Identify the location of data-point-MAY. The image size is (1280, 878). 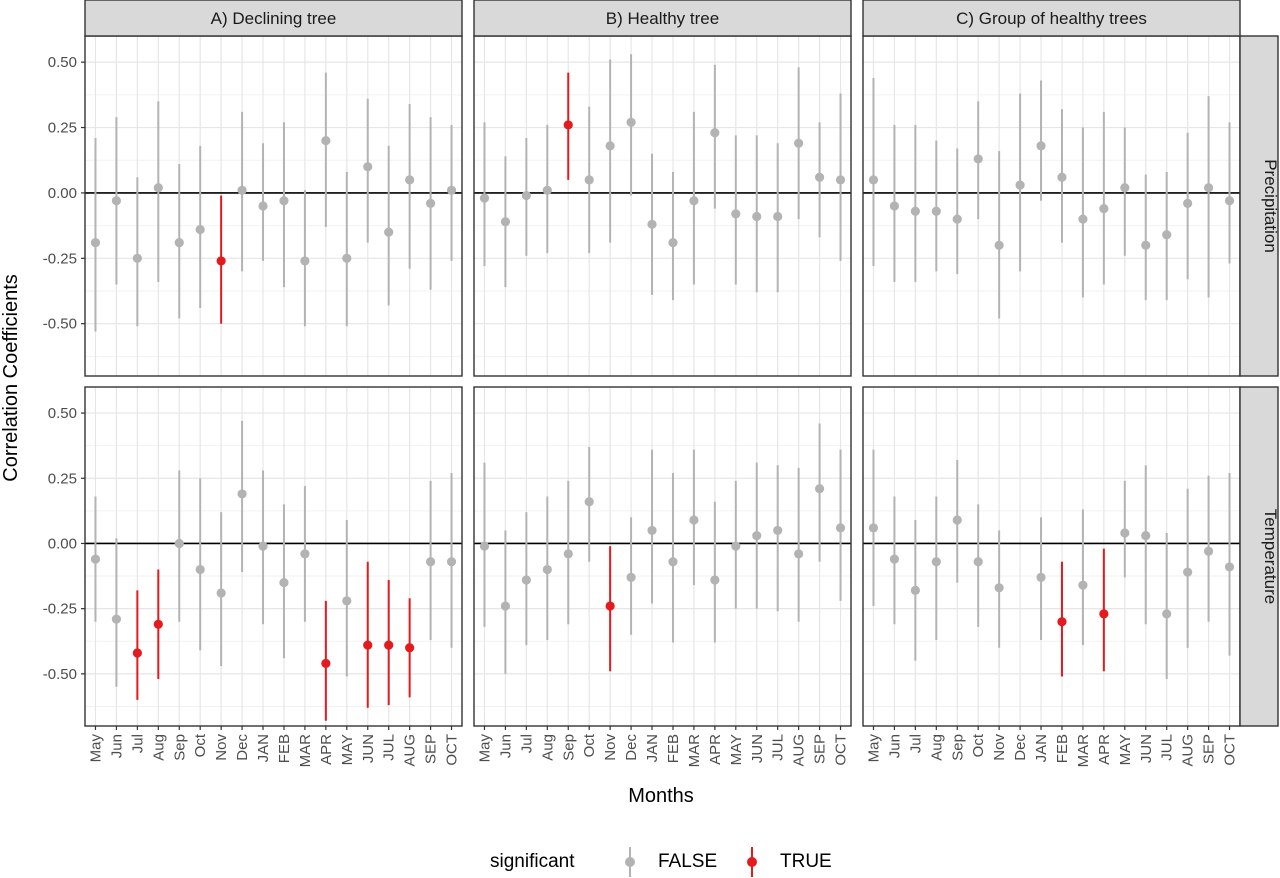
(347, 258).